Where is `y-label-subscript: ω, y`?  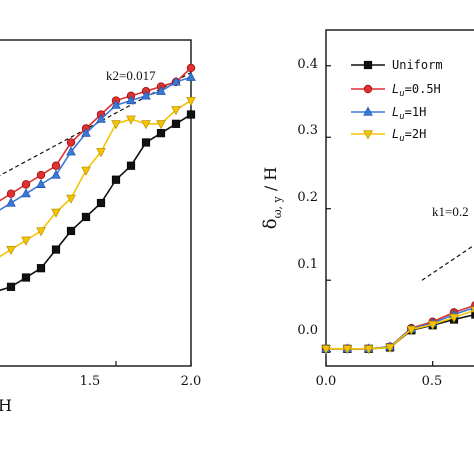
y-label-subscript: ω, y is located at coordinates (277, 206).